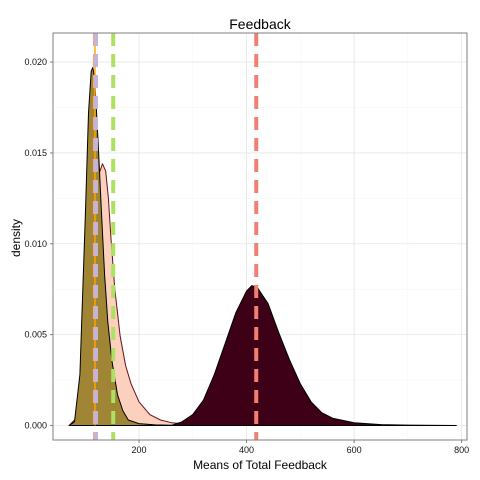 The image size is (480, 480). I want to click on chart-title: Feedback, so click(260, 24).